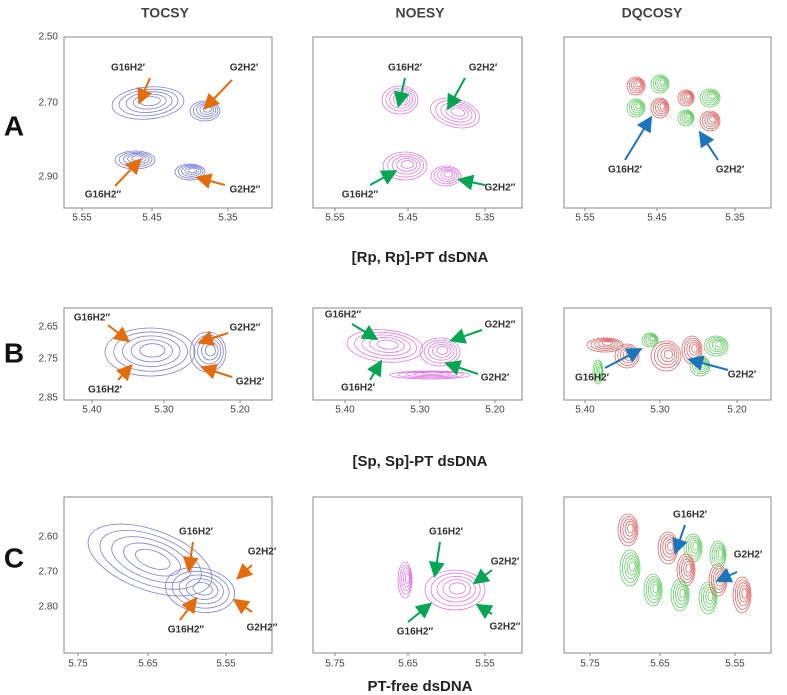  I want to click on column-header: TOCSY, so click(165, 13).